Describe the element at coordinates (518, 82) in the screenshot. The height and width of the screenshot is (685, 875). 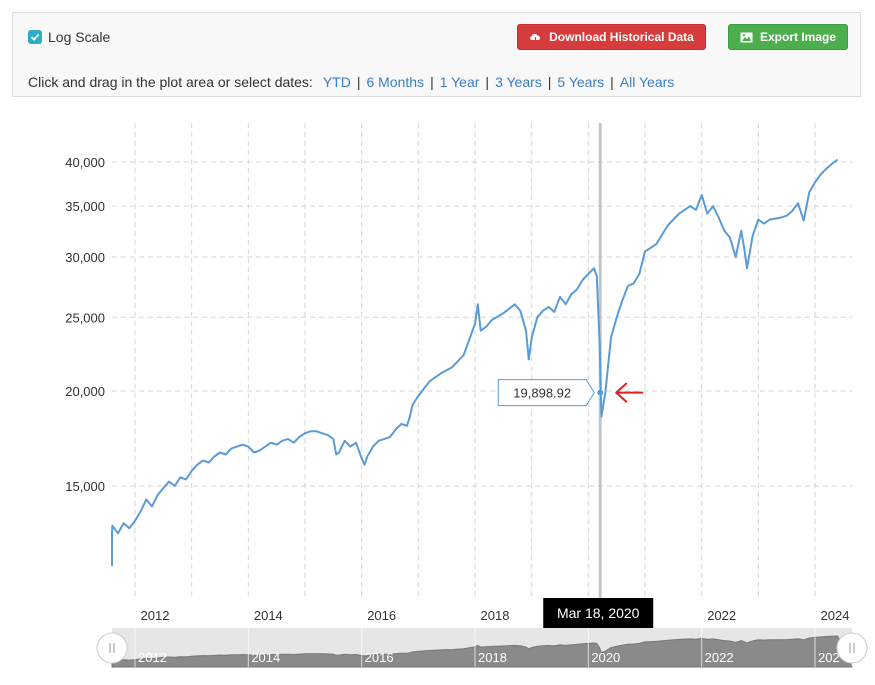
I see `range-3-years: 3 Years` at that location.